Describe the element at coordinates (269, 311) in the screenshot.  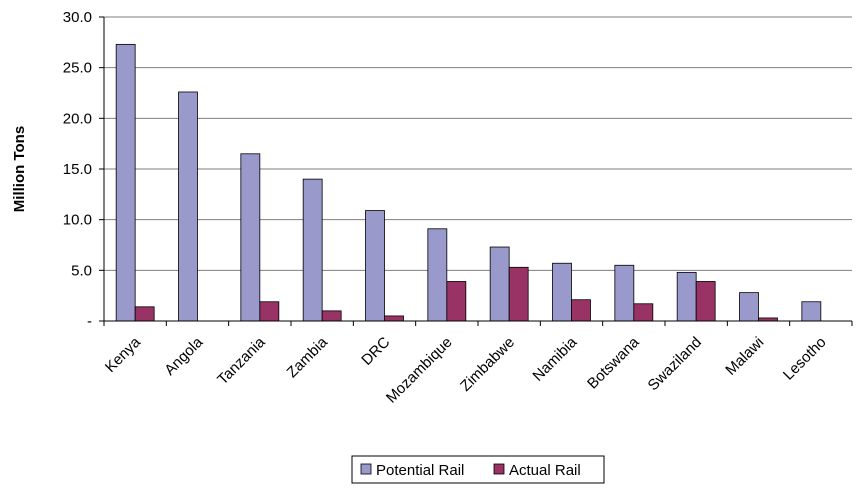
I see `bar-actual-tanzania` at that location.